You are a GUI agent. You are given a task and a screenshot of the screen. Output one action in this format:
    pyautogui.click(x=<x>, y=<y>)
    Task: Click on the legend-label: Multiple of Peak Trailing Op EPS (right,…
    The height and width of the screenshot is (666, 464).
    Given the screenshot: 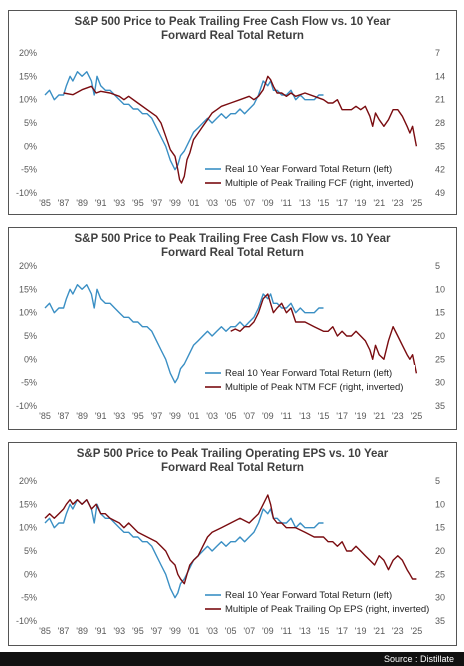 What is the action you would take?
    pyautogui.click(x=327, y=609)
    